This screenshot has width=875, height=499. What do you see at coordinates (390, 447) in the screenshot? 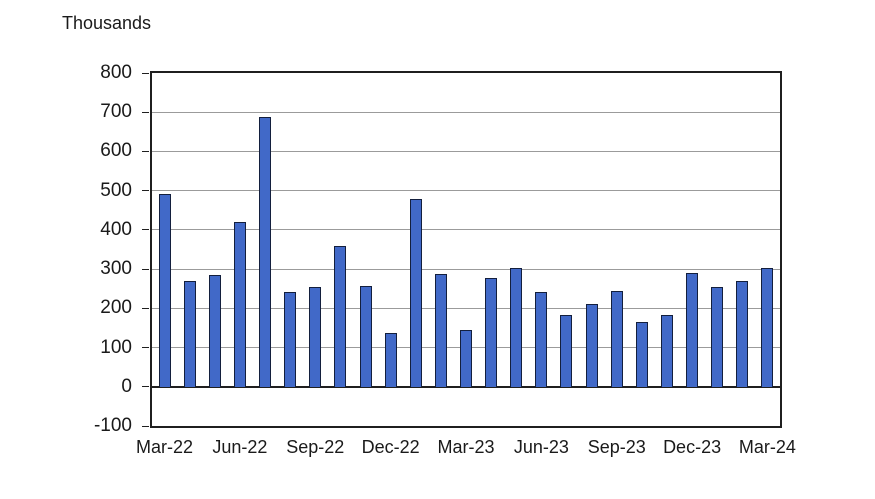
I see `x-tick-label: Dec-22` at bounding box center [390, 447].